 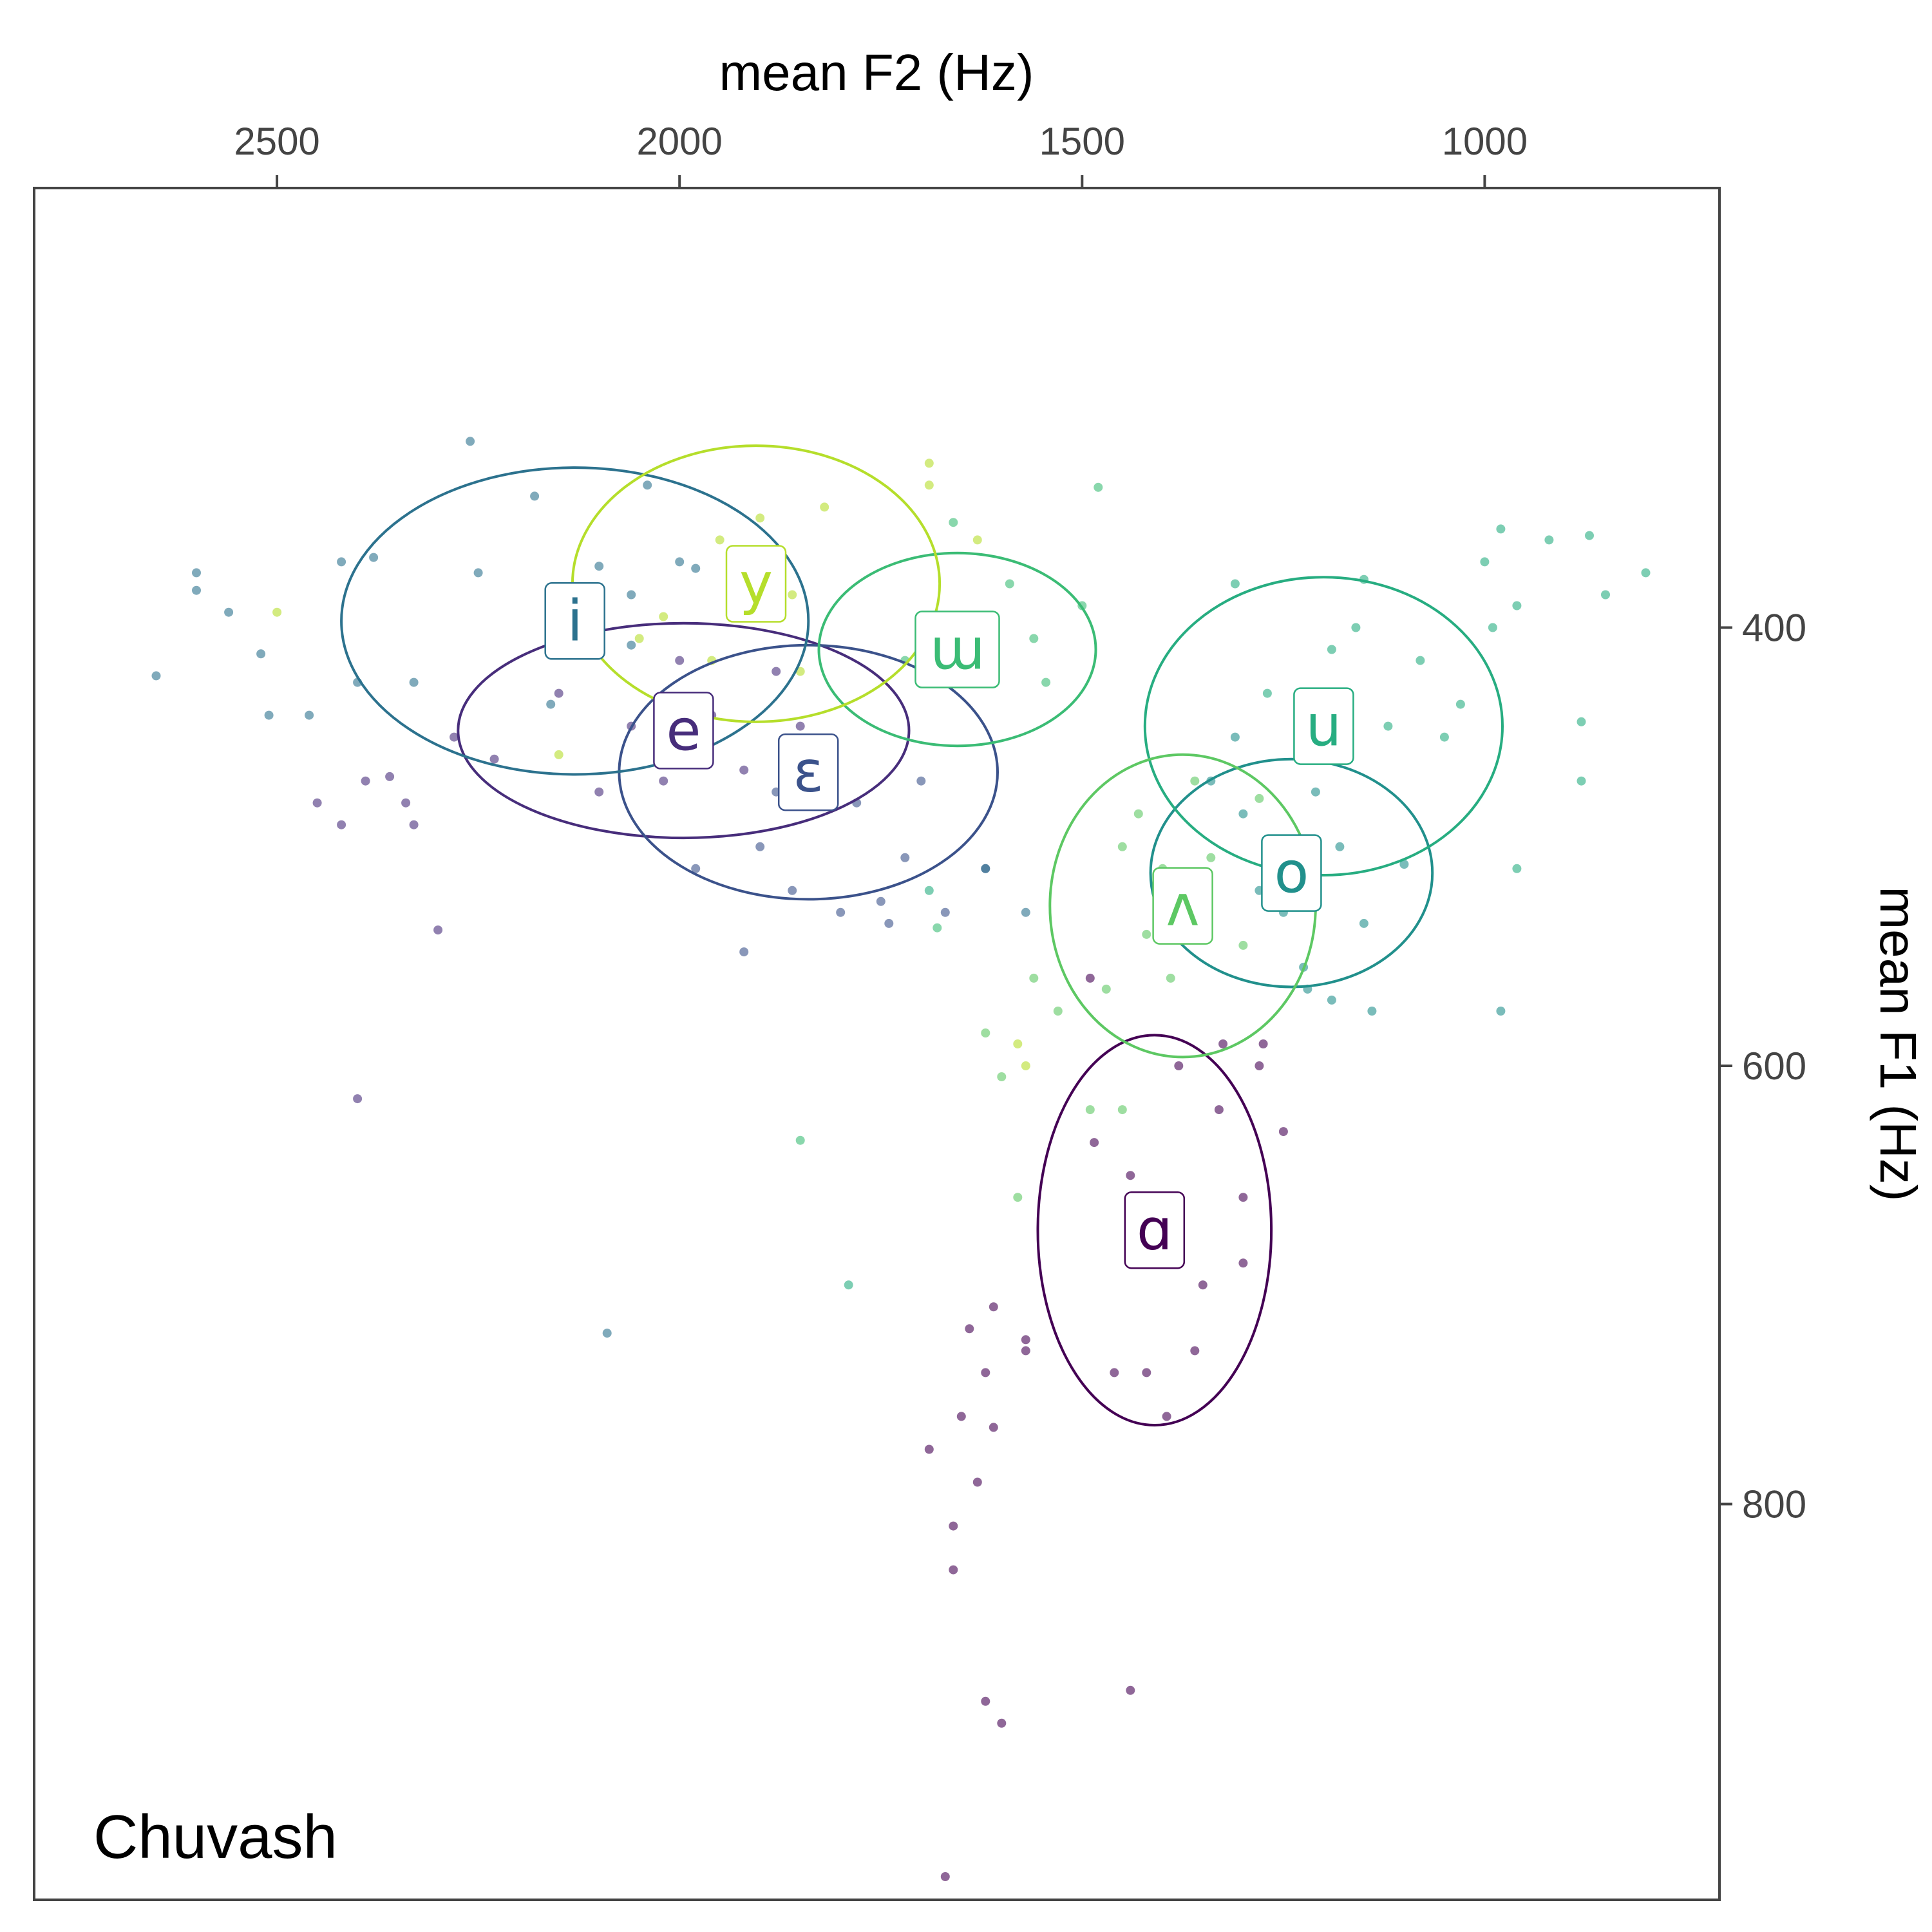 I want to click on y-tick-label: 800, so click(x=1774, y=1504).